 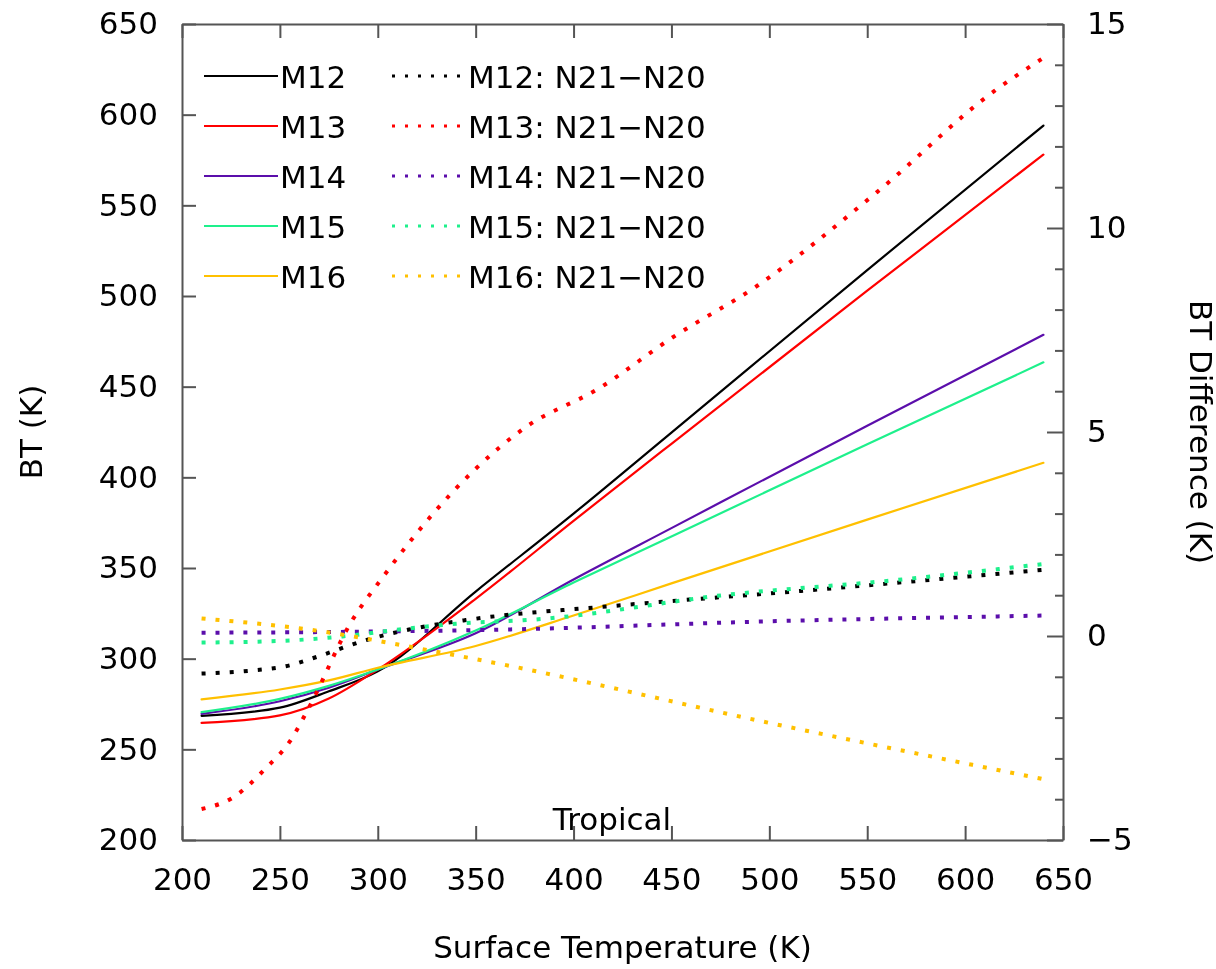 What do you see at coordinates (128, 23) in the screenshot?
I see `y-tick-label: 650` at bounding box center [128, 23].